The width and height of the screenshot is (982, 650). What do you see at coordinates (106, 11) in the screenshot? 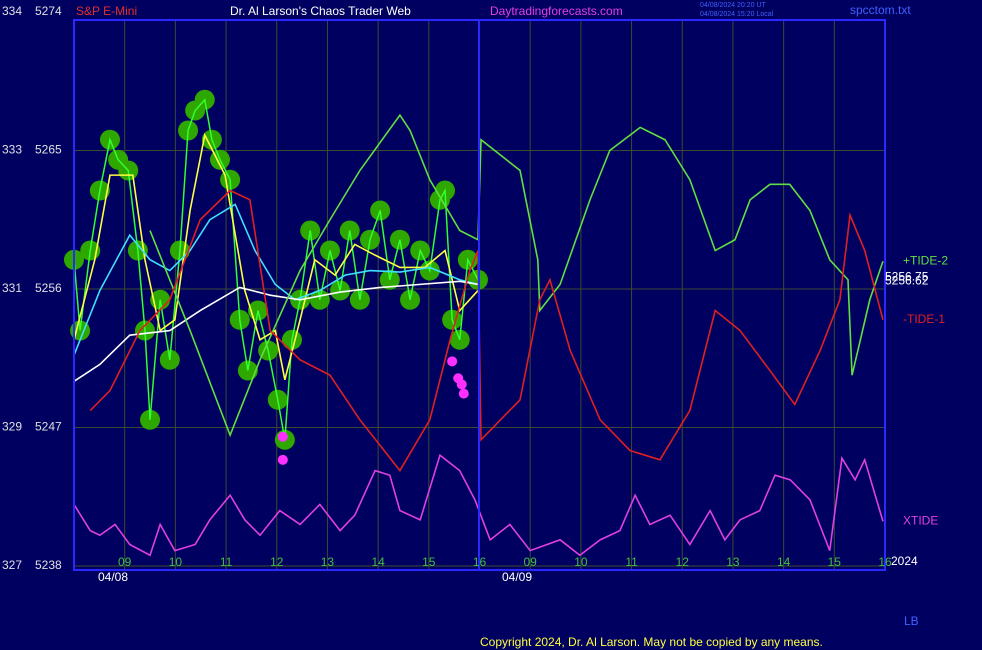
I see `instrument: S&P E-Mini` at bounding box center [106, 11].